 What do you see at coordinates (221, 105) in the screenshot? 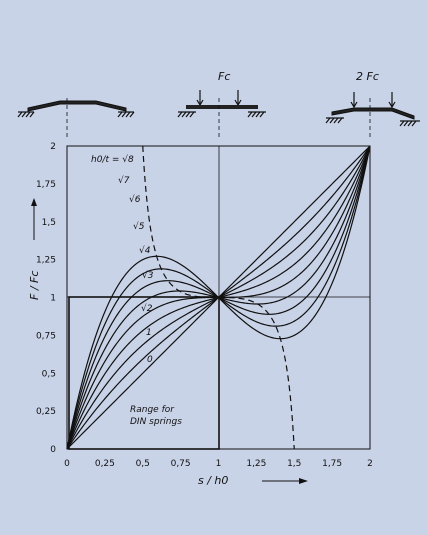
I see `spring-sketch-fc: Fc` at bounding box center [221, 105].